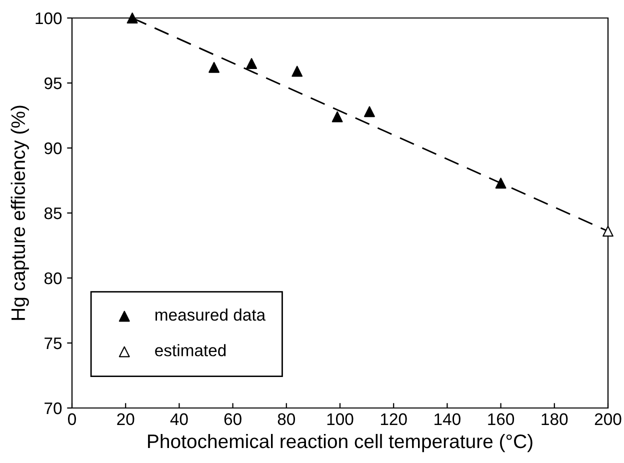 The width and height of the screenshot is (624, 463). What do you see at coordinates (49, 18) in the screenshot?
I see `y-tick-label: 100` at bounding box center [49, 18].